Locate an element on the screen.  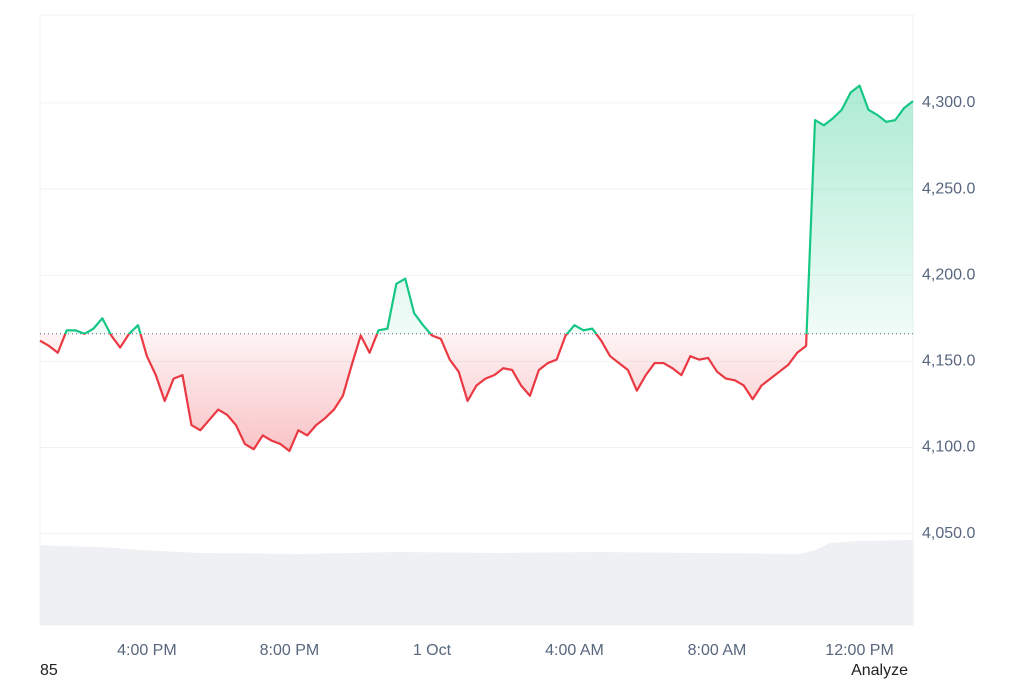
y-tick-label: 4,050.0 is located at coordinates (948, 533).